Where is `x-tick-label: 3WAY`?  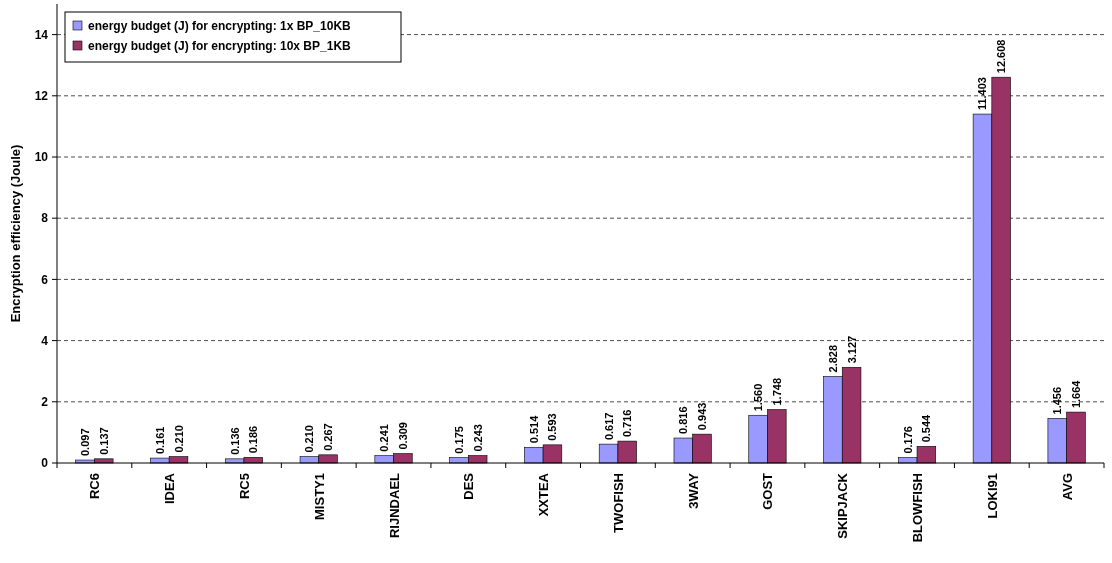
x-tick-label: 3WAY is located at coordinates (693, 490).